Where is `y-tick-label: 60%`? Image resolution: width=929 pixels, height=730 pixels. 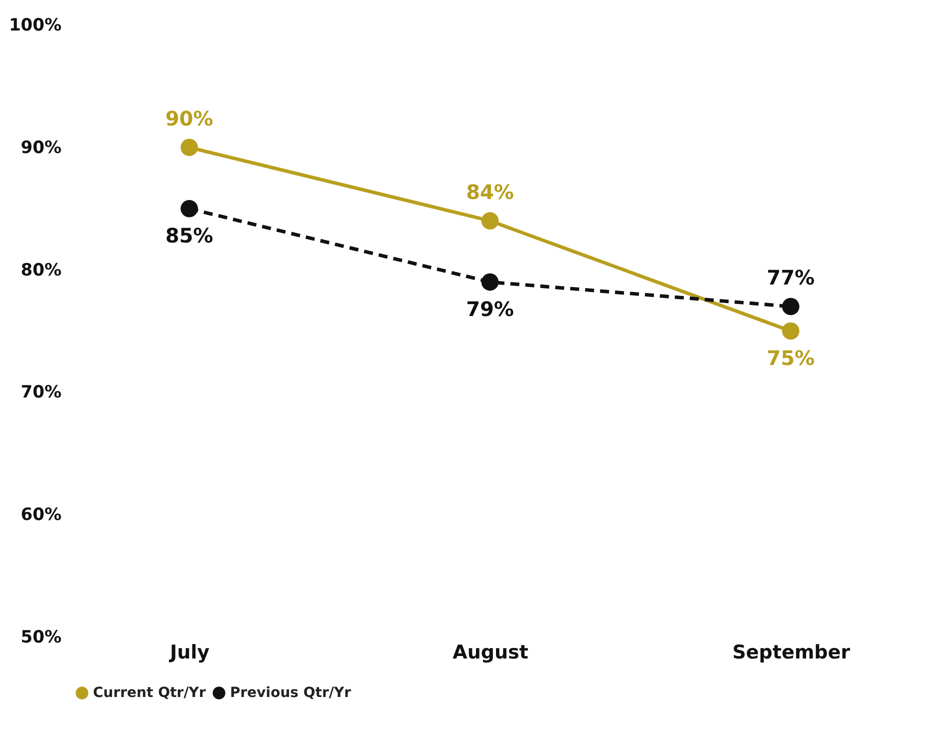 y-tick-label: 60% is located at coordinates (41, 515).